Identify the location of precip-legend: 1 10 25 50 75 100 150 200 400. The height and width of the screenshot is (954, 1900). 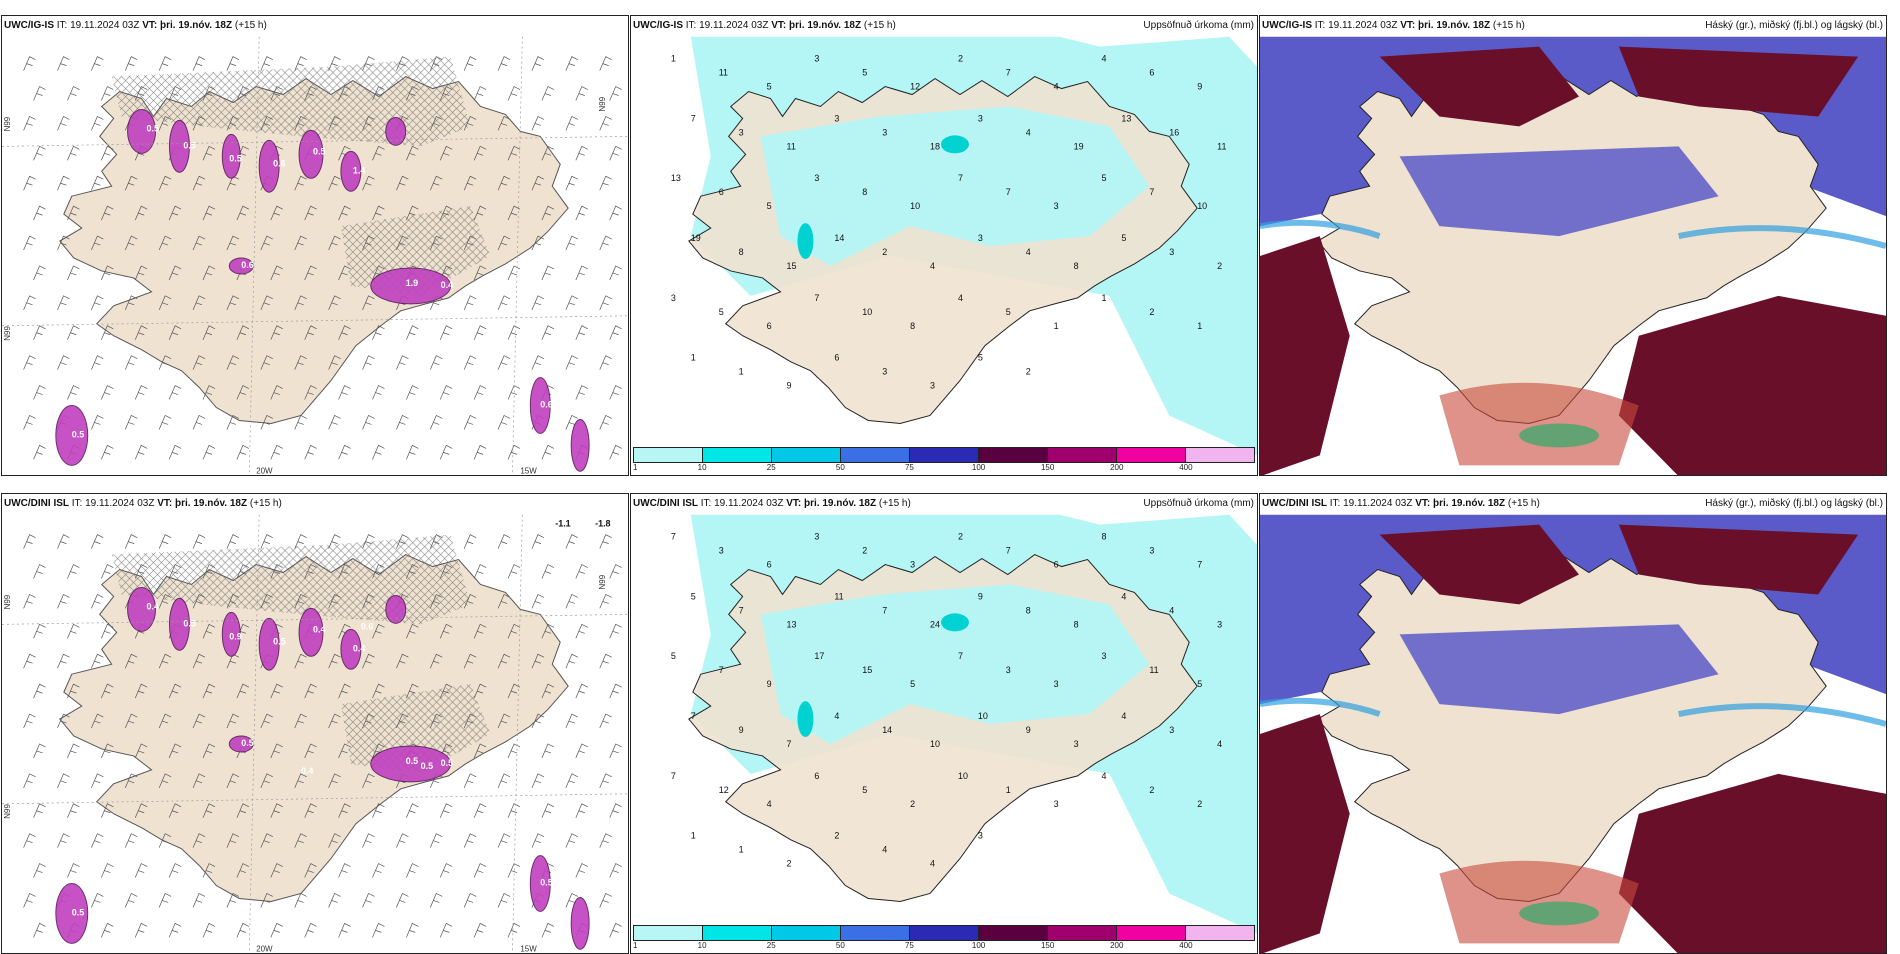
(944, 938).